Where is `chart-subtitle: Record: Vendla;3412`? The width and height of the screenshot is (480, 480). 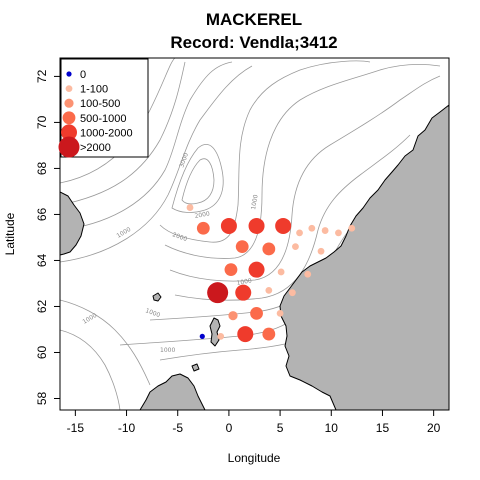
chart-subtitle: Record: Vendla;3412 is located at coordinates (253, 42).